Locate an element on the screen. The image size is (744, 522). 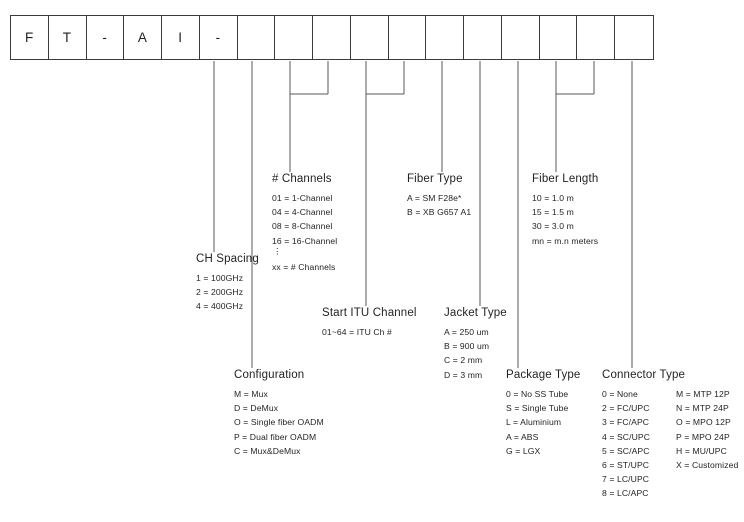
legend-connector-type-item: P = MPO 24P is located at coordinates (703, 436).